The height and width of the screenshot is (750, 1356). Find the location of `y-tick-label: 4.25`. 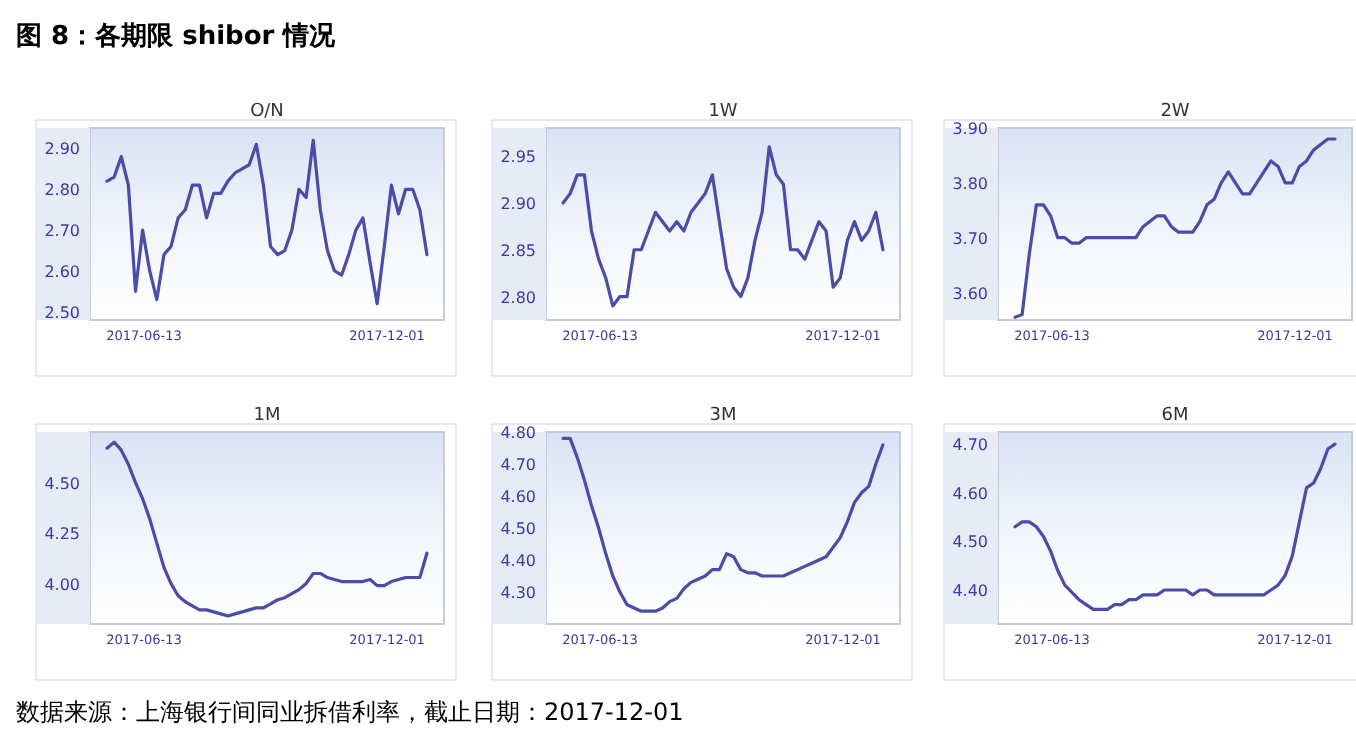

y-tick-label: 4.25 is located at coordinates (62, 534).